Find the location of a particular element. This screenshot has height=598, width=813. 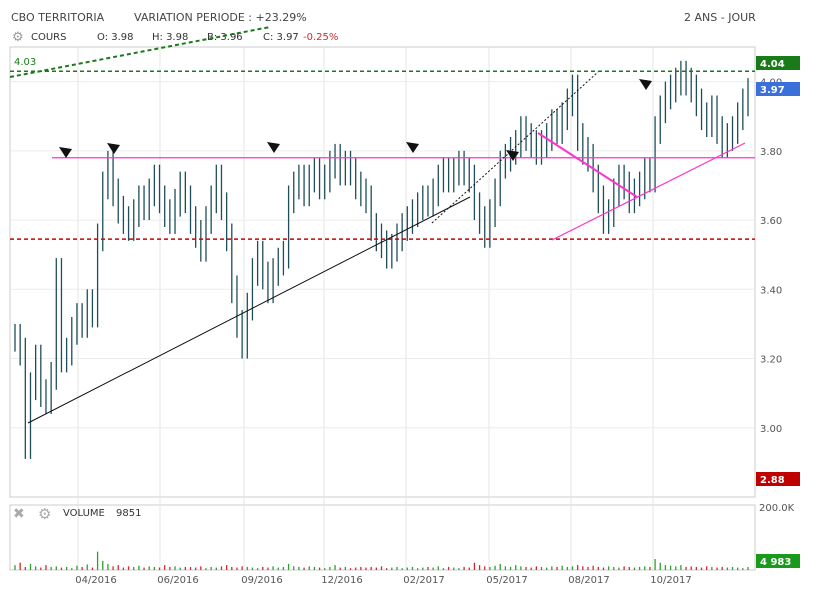

x-tick-label: 08/2017 is located at coordinates (589, 580).